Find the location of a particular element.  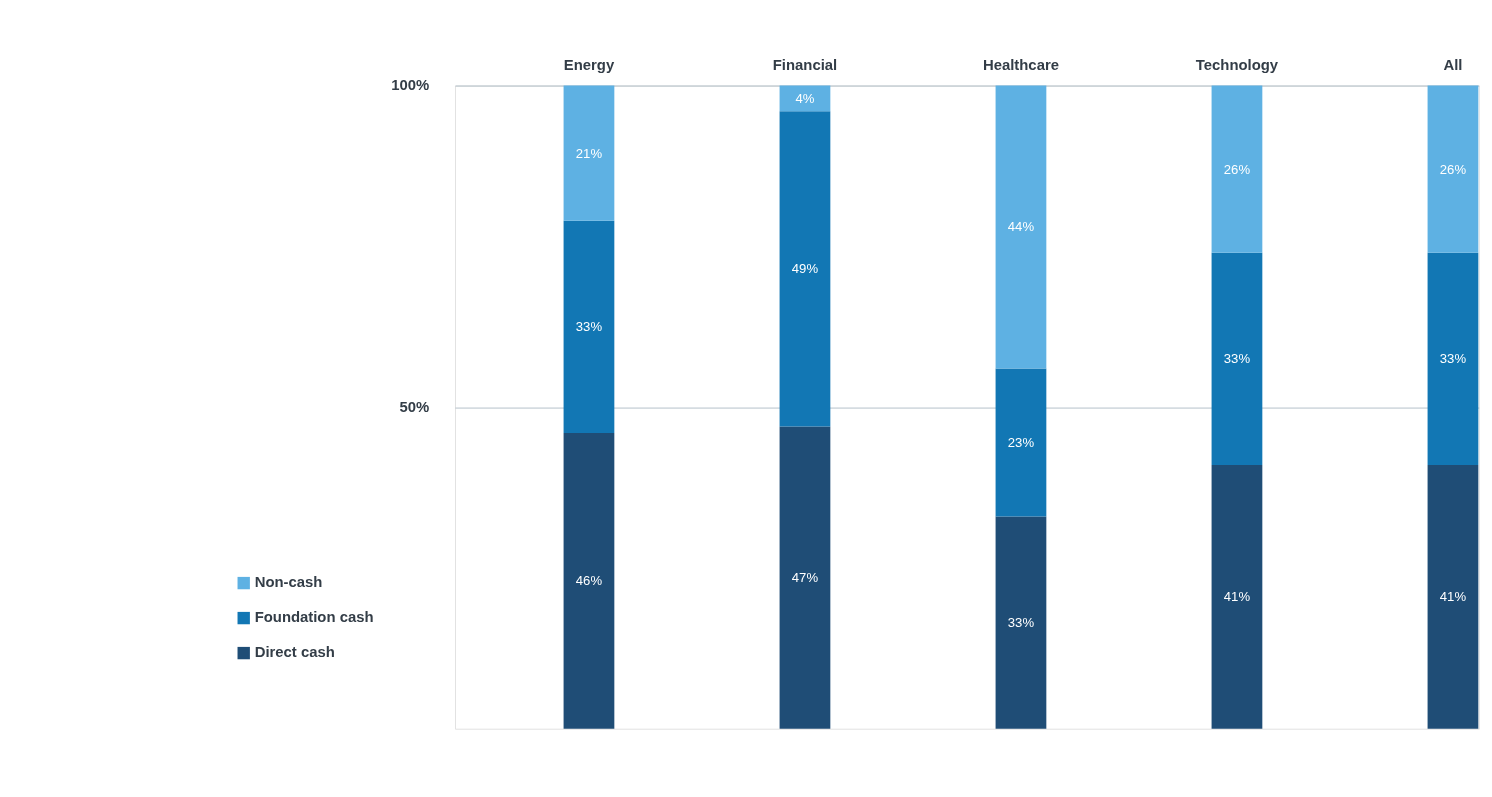

x-tick-label: All is located at coordinates (1453, 65).